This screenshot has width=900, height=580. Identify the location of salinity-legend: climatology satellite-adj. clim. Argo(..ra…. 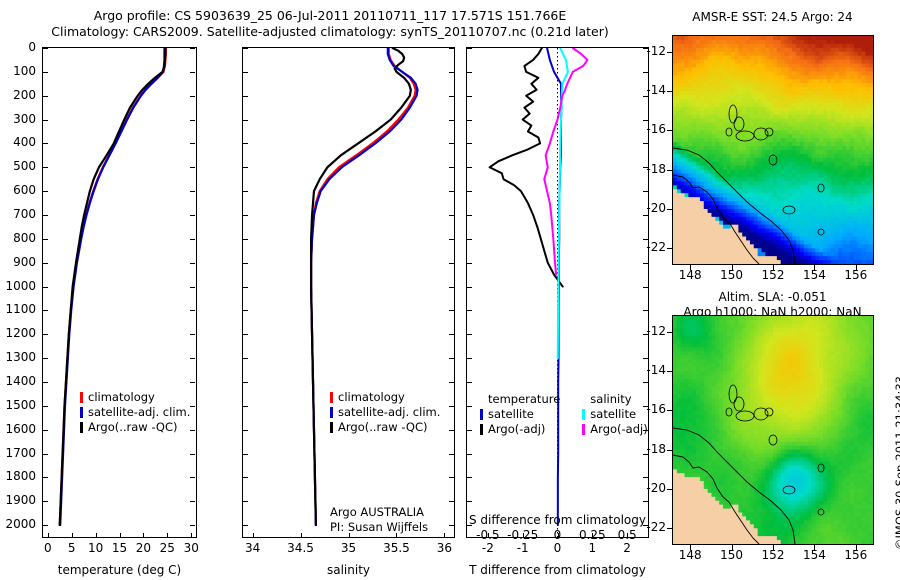
(385, 412).